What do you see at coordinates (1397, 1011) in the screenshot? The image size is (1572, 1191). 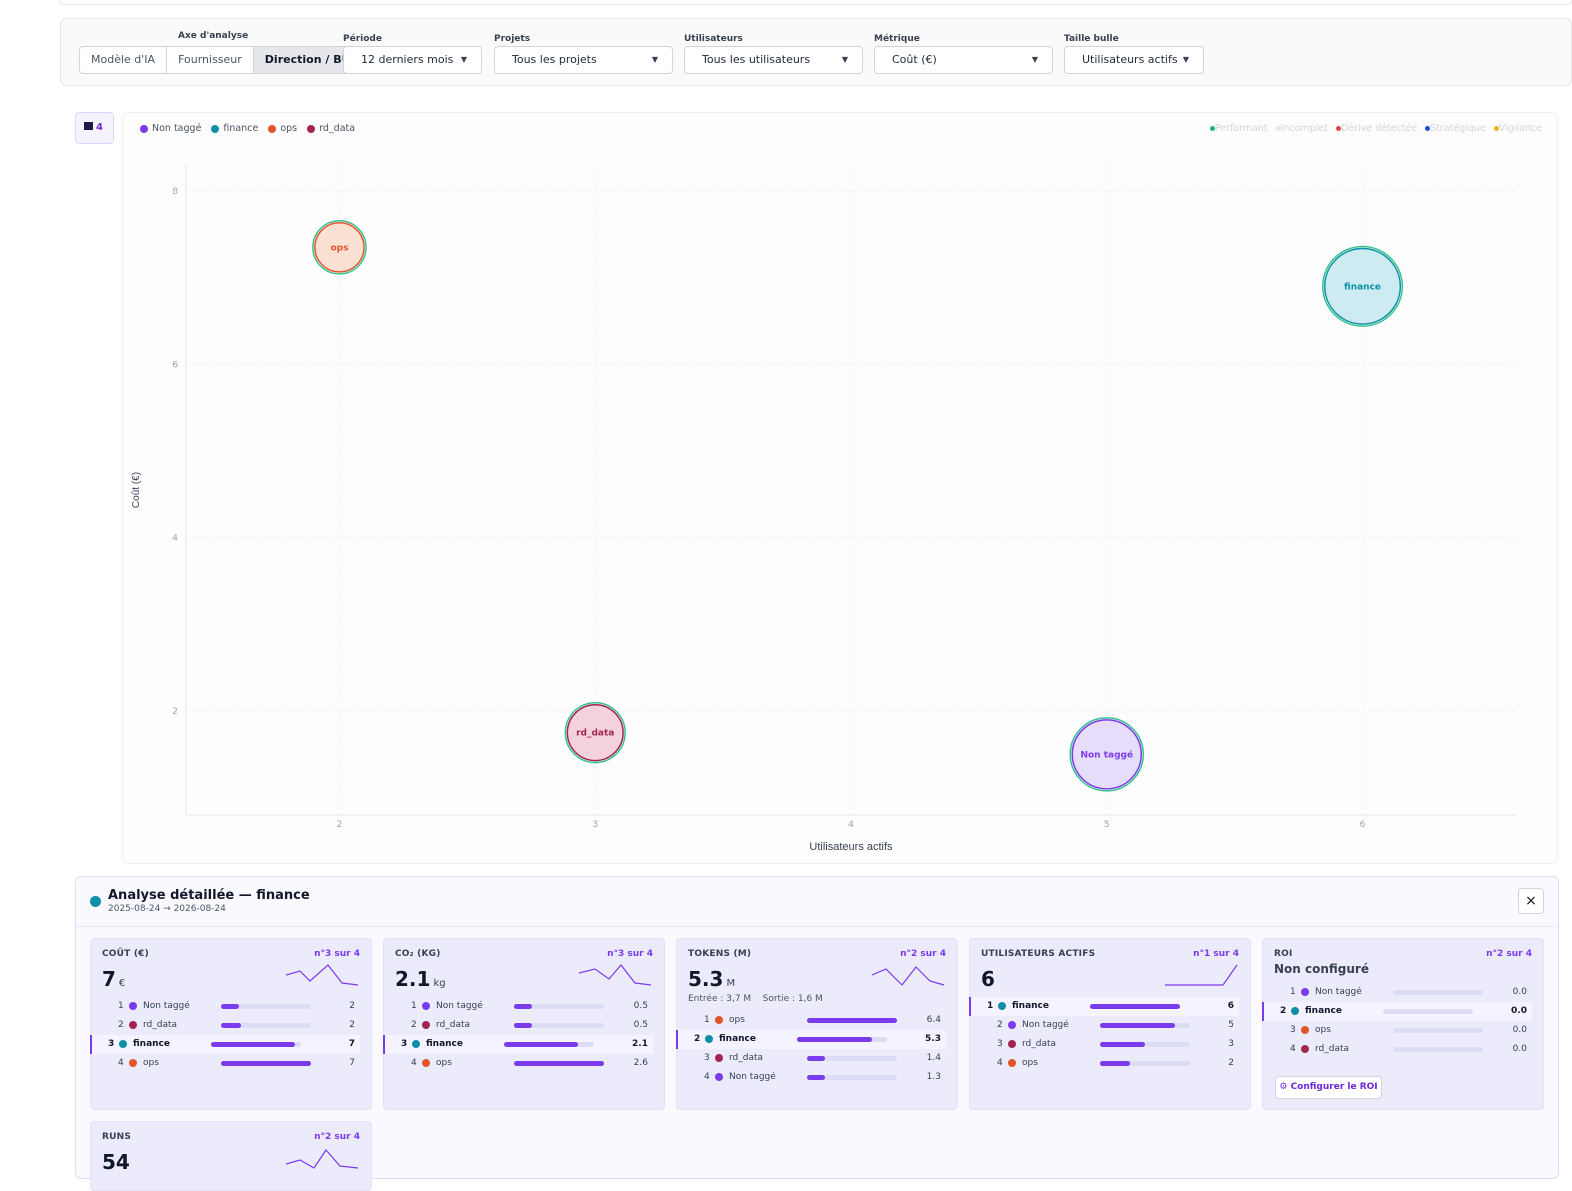 I see `ranking-row: 2 finance 0.0` at bounding box center [1397, 1011].